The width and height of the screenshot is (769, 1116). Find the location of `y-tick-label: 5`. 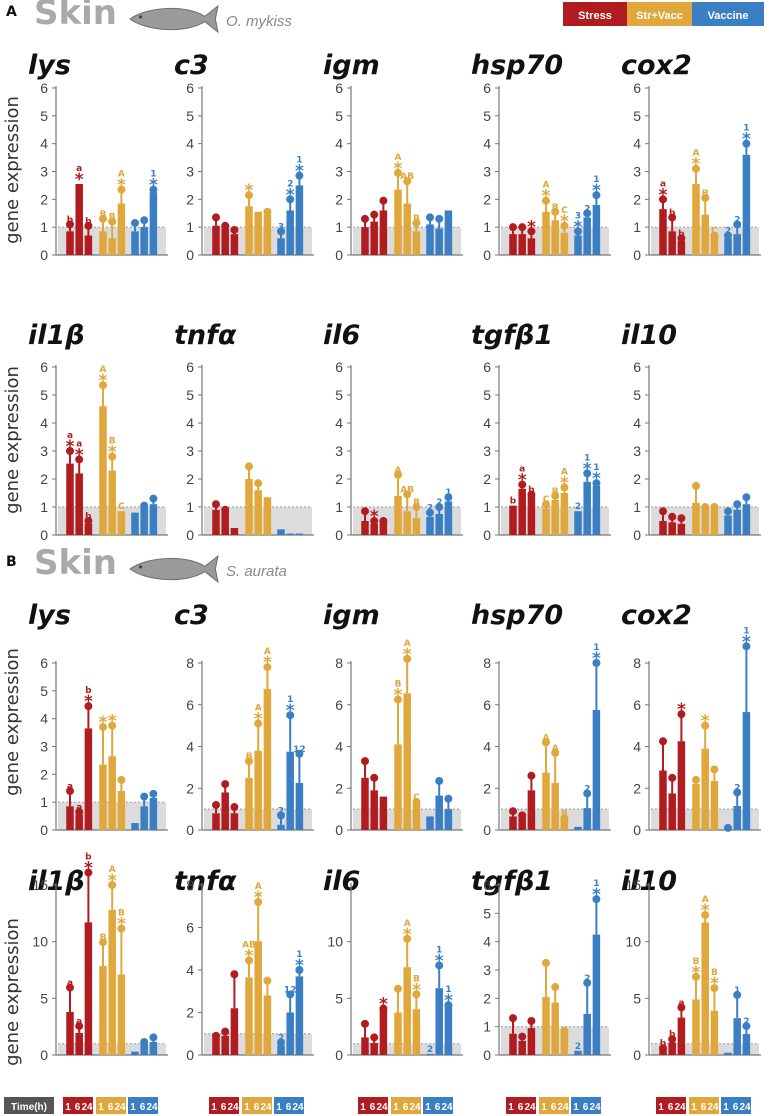

y-tick-label: 5 is located at coordinates (487, 116).